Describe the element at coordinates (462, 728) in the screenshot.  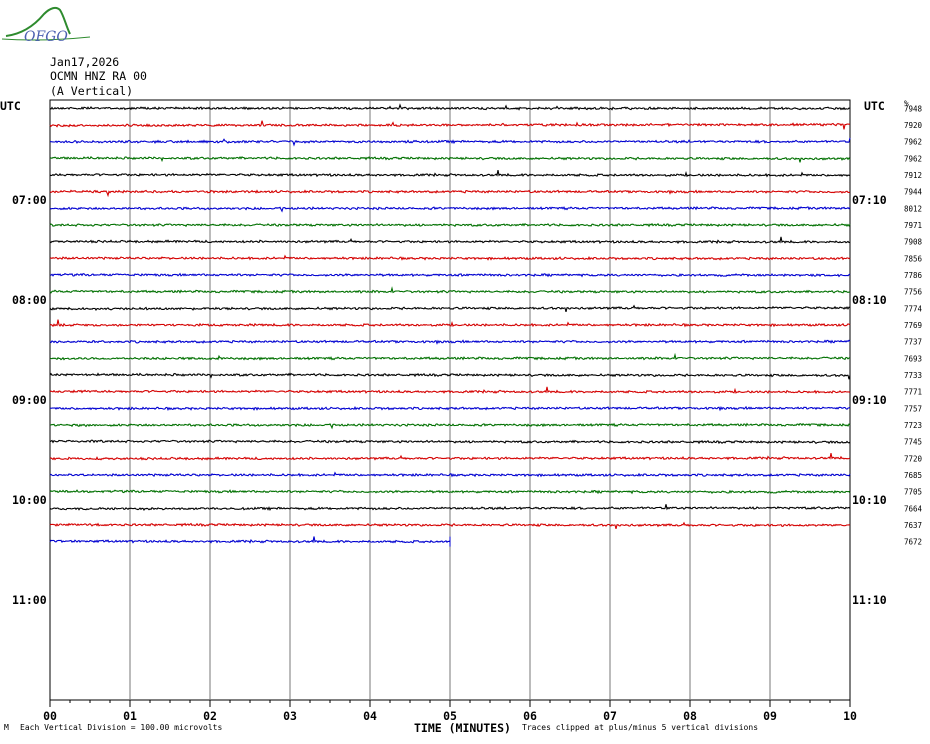
I see `x-axis-title: TIME (MINUTES)` at that location.